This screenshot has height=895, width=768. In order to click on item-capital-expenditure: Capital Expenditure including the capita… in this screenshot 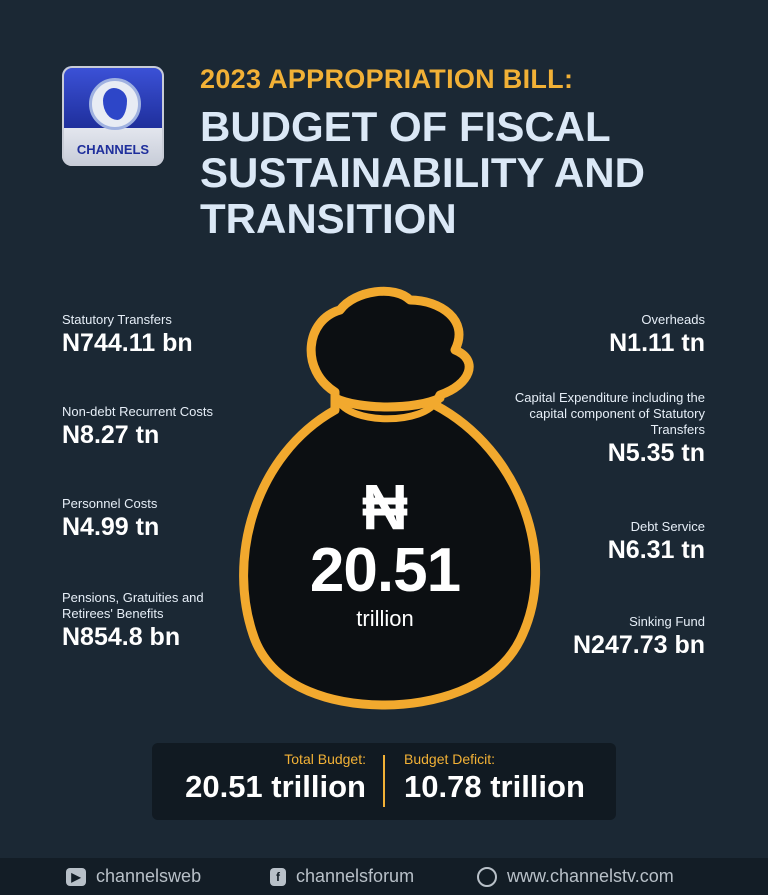, I will do `click(609, 428)`.